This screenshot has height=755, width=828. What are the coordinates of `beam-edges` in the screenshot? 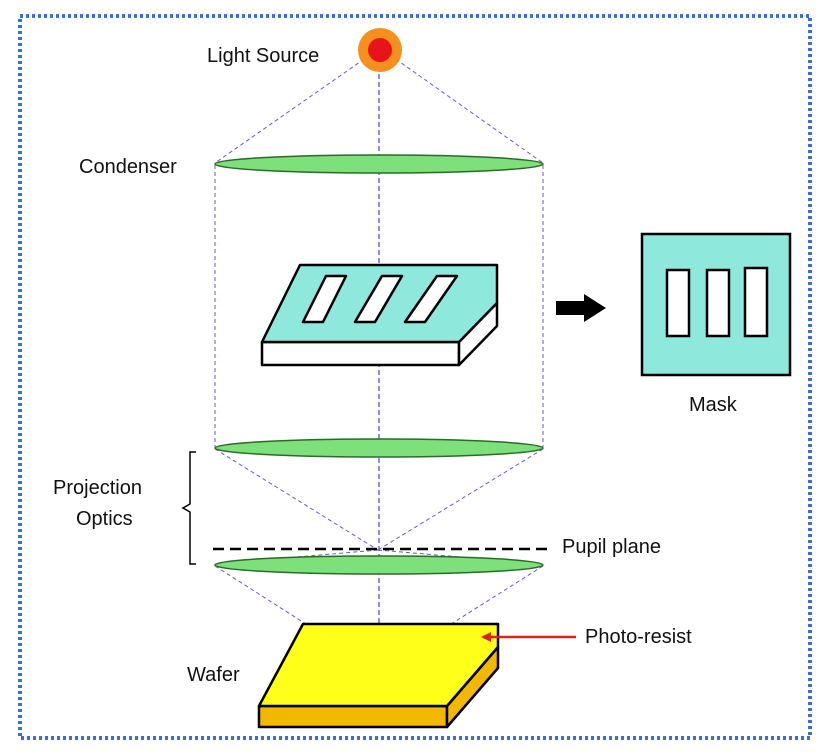 It's located at (379, 306).